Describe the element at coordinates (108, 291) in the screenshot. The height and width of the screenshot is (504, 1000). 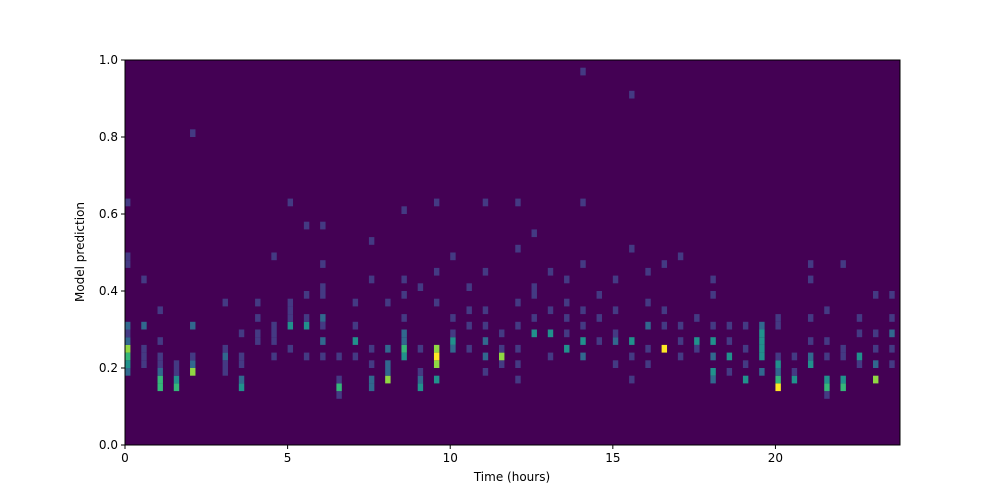
I see `y-tick-label: 0.4` at that location.